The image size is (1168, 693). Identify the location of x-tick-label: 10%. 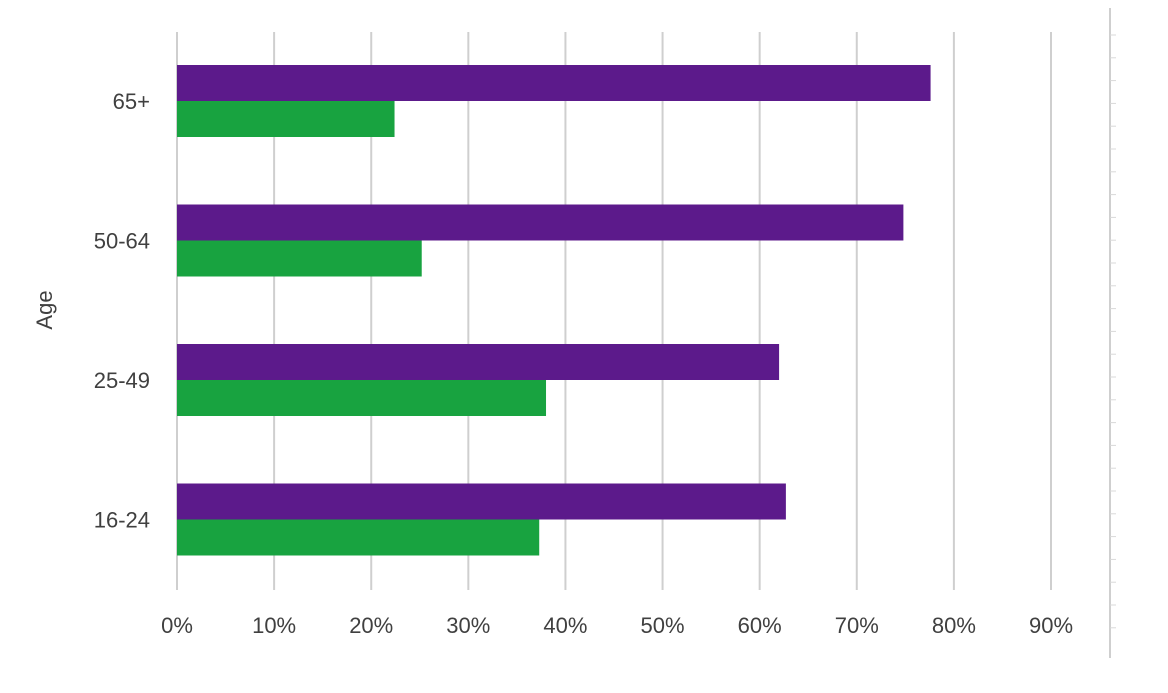
(274, 625).